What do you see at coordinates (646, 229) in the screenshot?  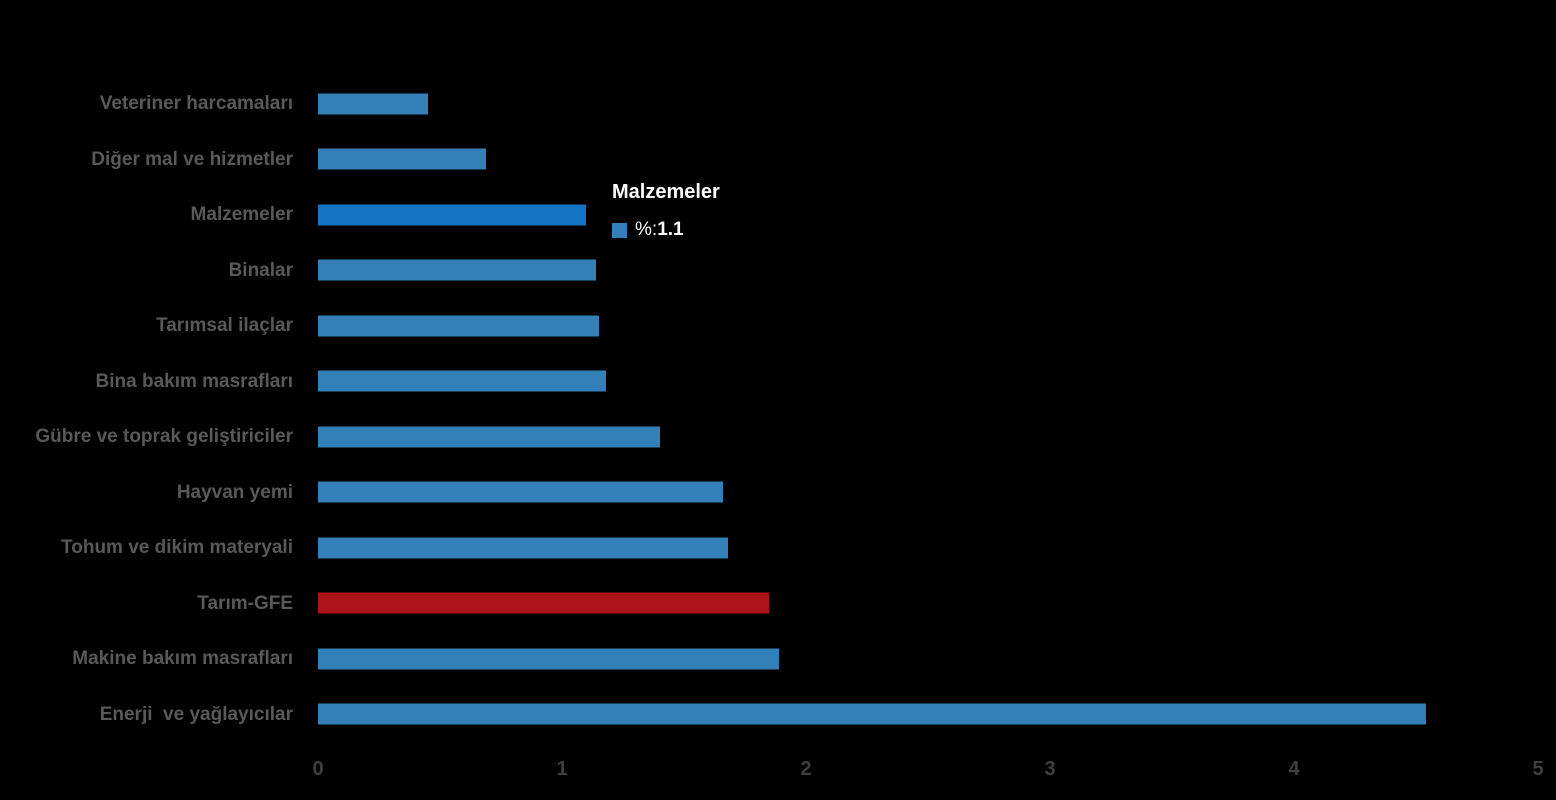 I see `tooltip-series-label: %:` at bounding box center [646, 229].